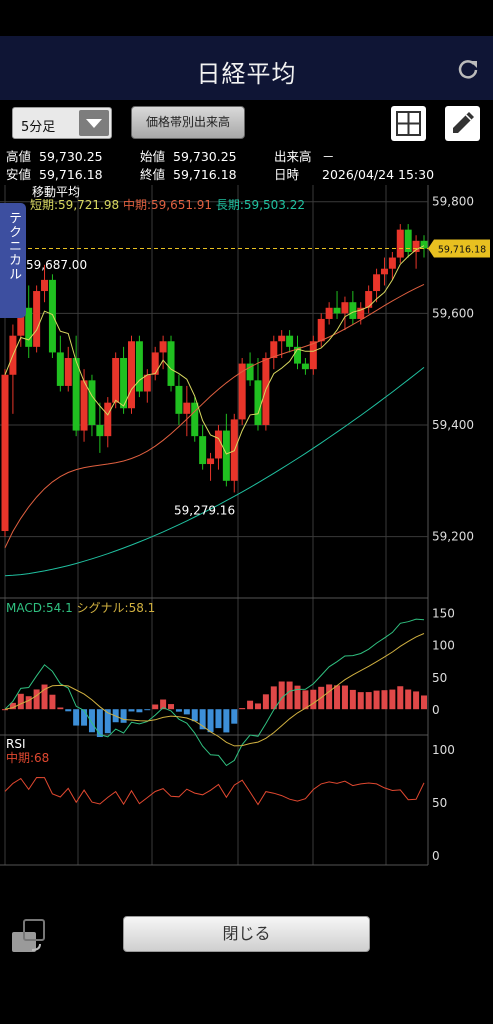 This screenshot has height=1024, width=493. I want to click on interval-value: 5分足, so click(38, 127).